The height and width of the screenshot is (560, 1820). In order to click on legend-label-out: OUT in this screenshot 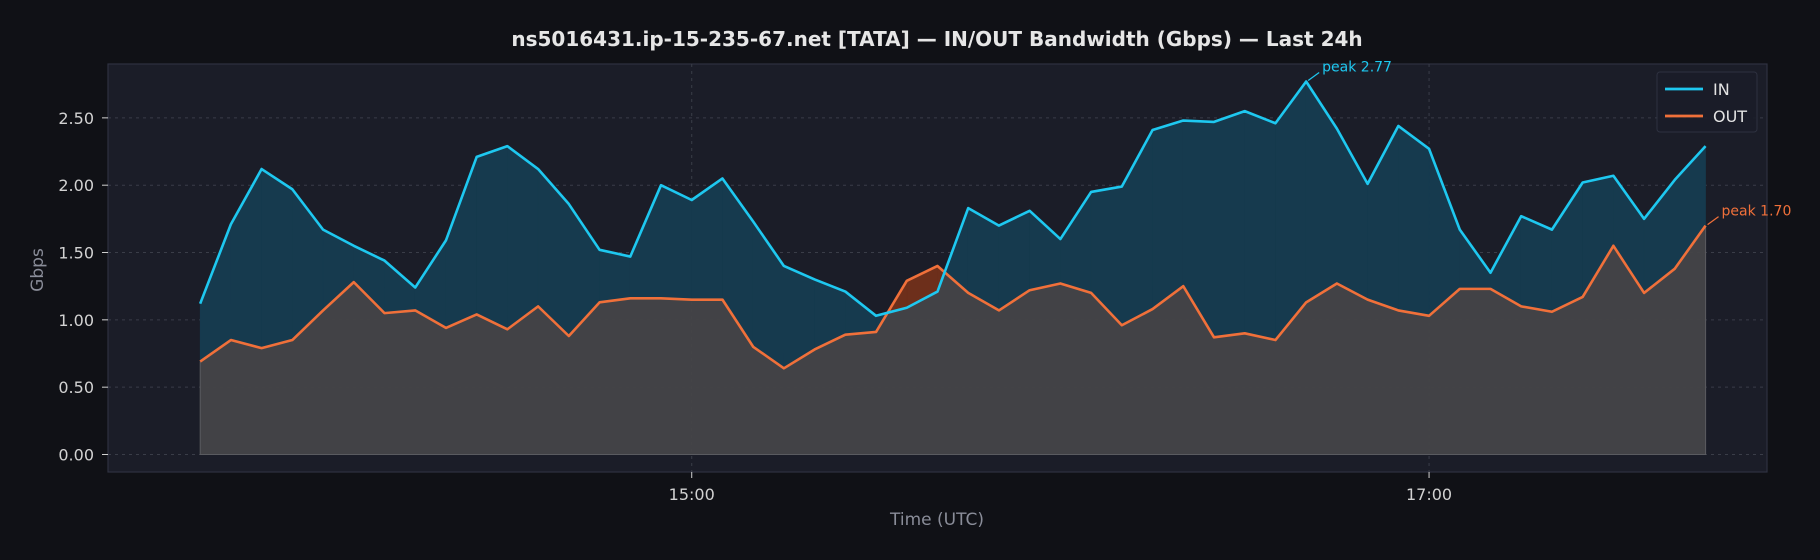, I will do `click(1730, 116)`.